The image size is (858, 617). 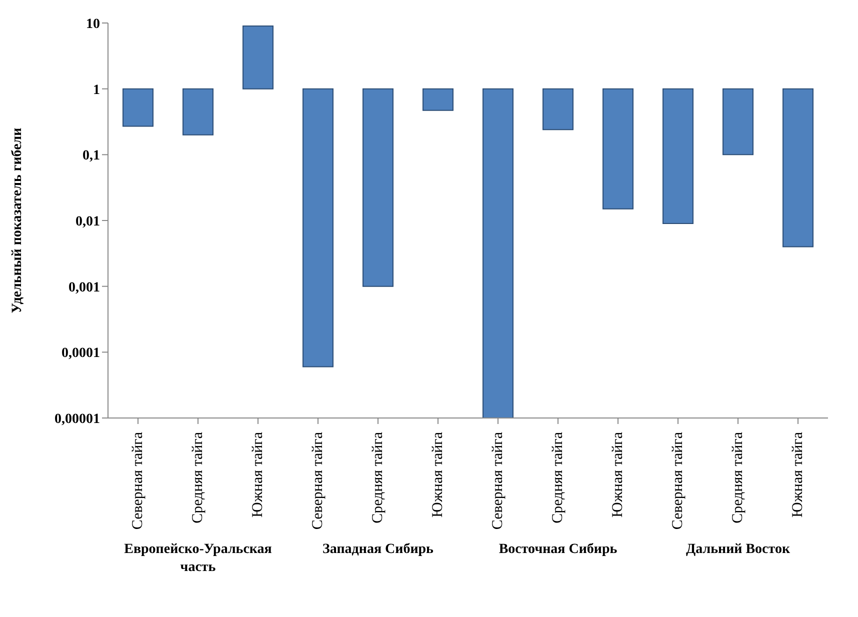 I want to click on y-tick-label: 10, so click(x=93, y=24).